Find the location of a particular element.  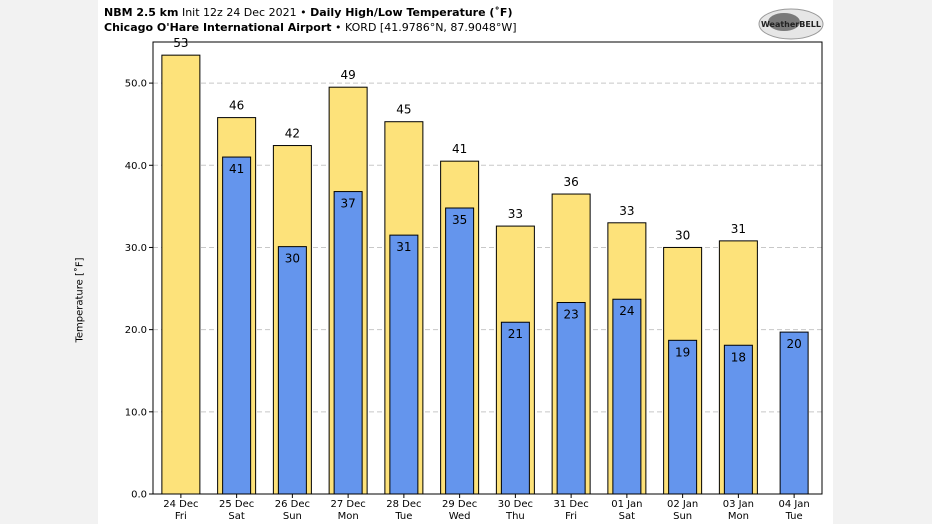

high-bar is located at coordinates (181, 274).